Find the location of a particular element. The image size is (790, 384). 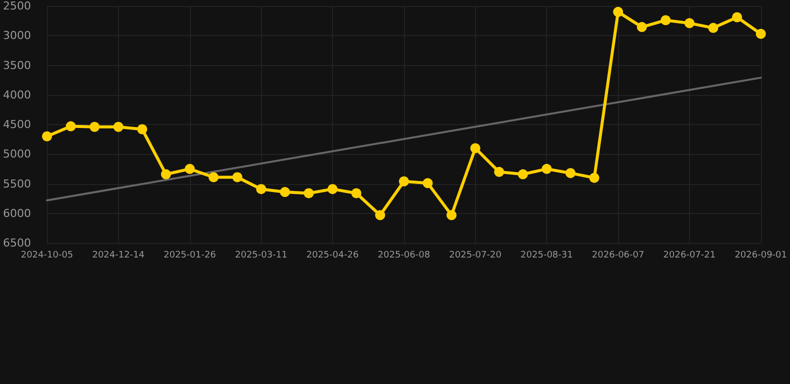

y-tick-label: 4000 is located at coordinates (17, 95).